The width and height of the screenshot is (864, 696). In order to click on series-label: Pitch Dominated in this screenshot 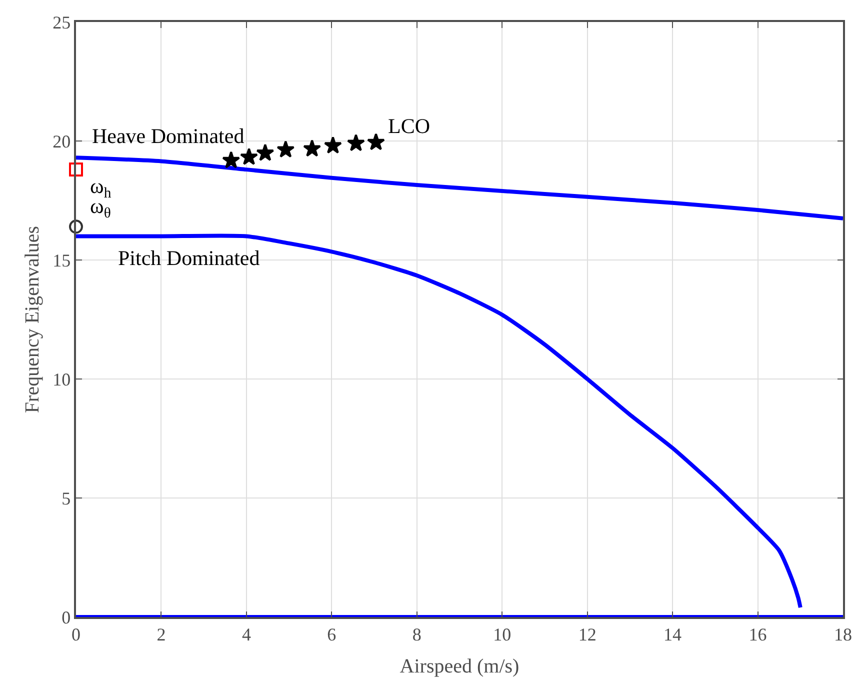, I will do `click(189, 258)`.